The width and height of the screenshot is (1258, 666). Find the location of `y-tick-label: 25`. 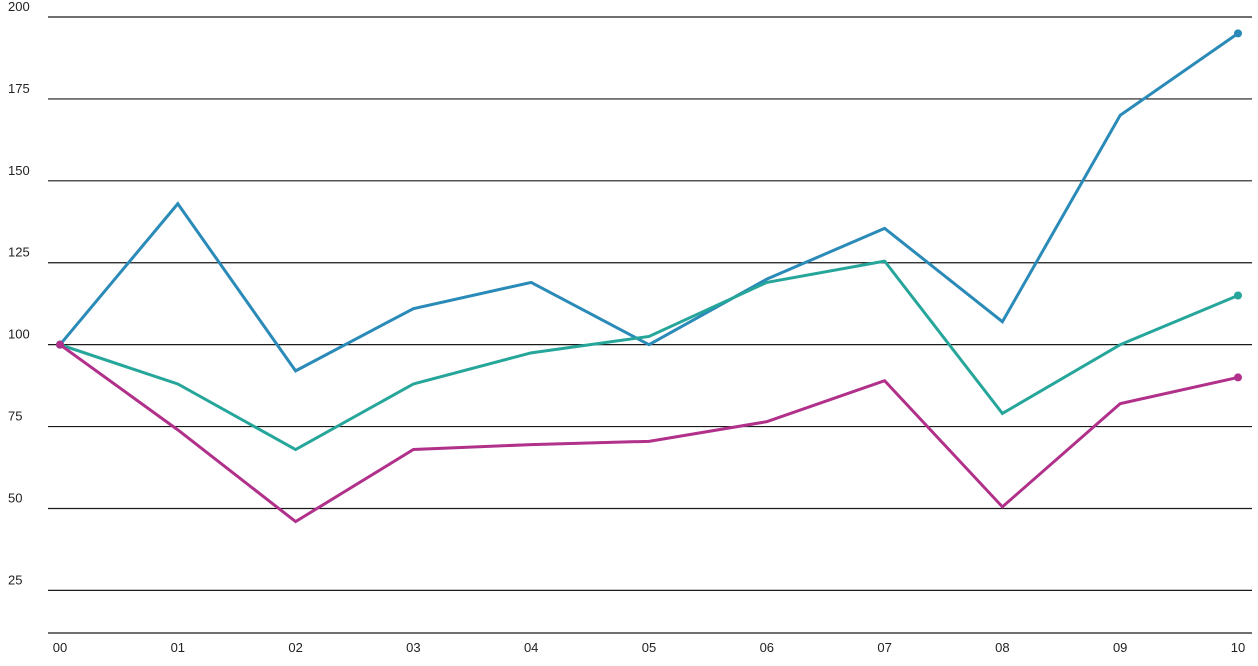

y-tick-label: 25 is located at coordinates (15, 579).